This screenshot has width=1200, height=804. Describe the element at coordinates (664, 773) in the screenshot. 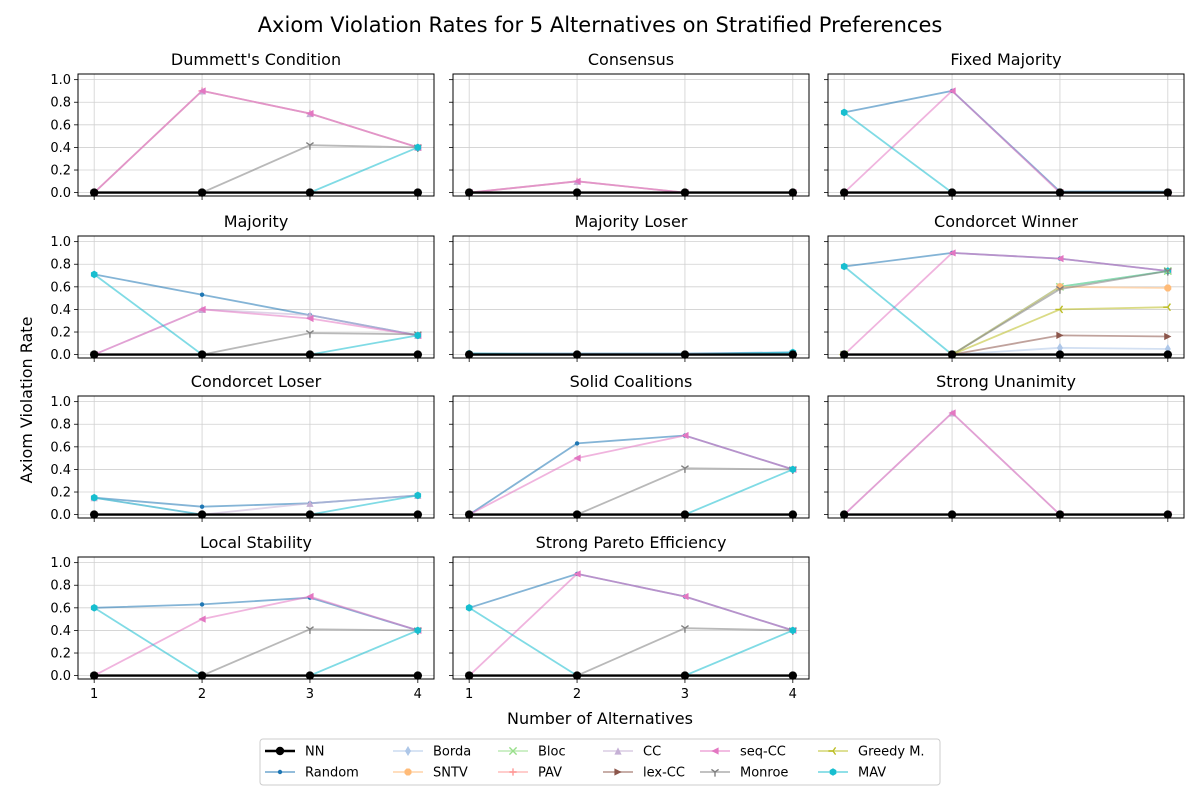

I see `legend-label: lex-CC` at that location.